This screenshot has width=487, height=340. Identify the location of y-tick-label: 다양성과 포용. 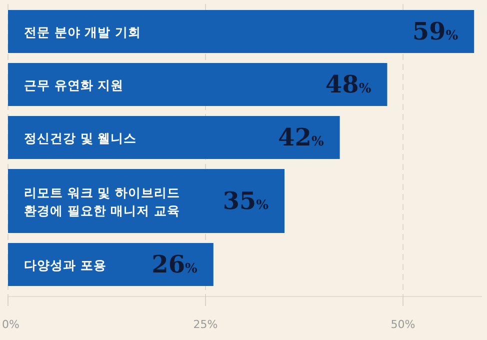
(65, 265).